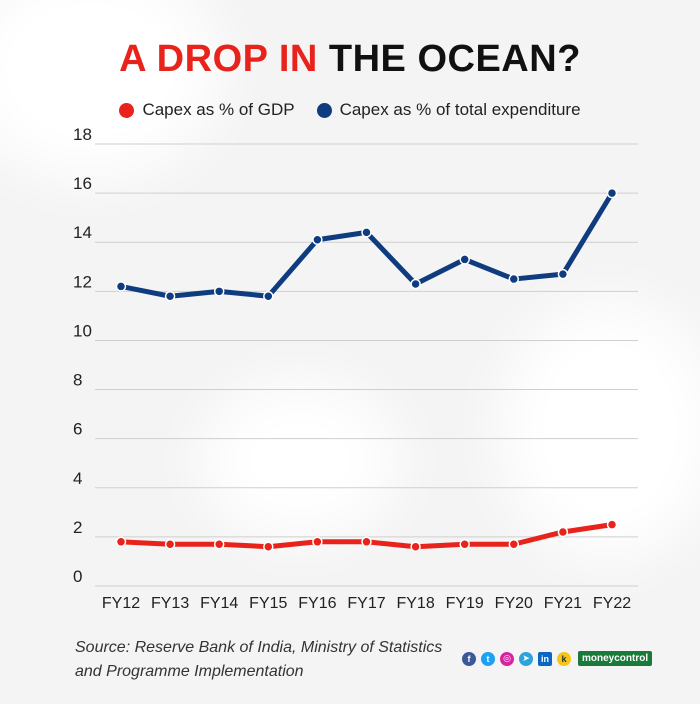 Image resolution: width=700 pixels, height=704 pixels. Describe the element at coordinates (526, 658) in the screenshot. I see `telegram-icon: ➤` at that location.